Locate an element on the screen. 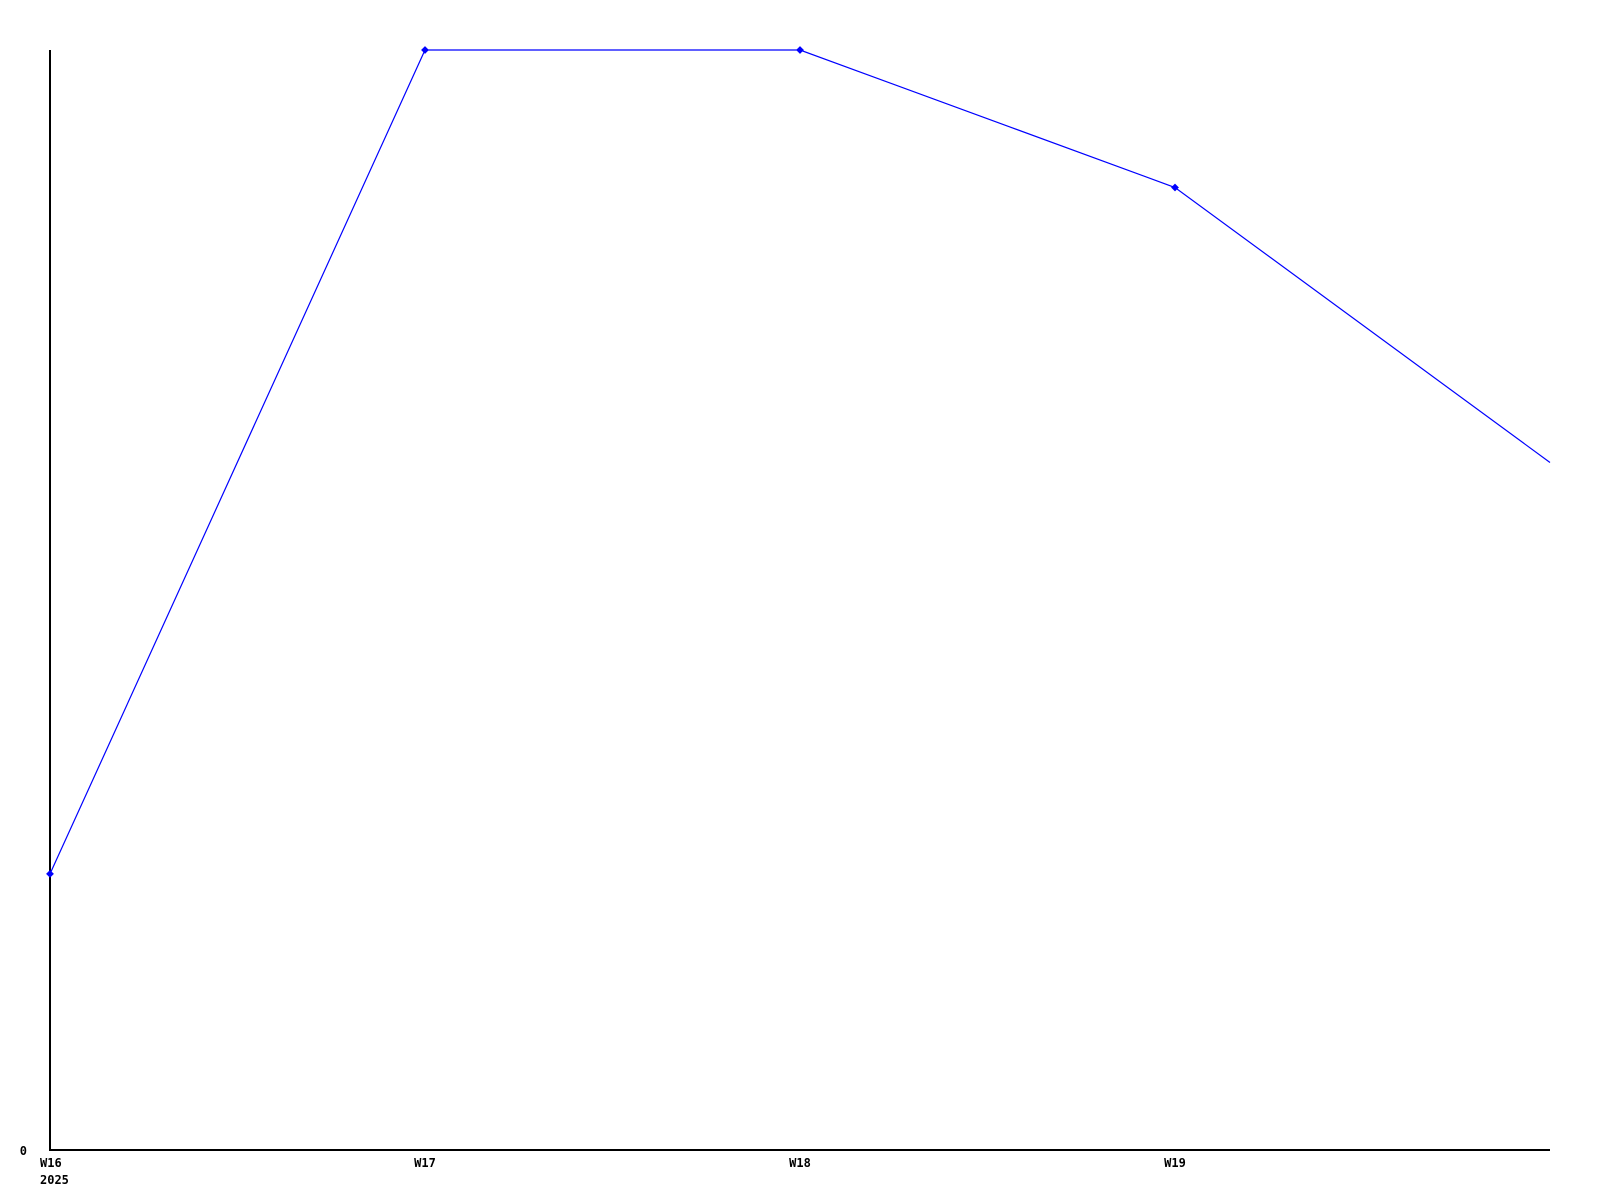  x-tick-label: W19 is located at coordinates (1175, 1163).